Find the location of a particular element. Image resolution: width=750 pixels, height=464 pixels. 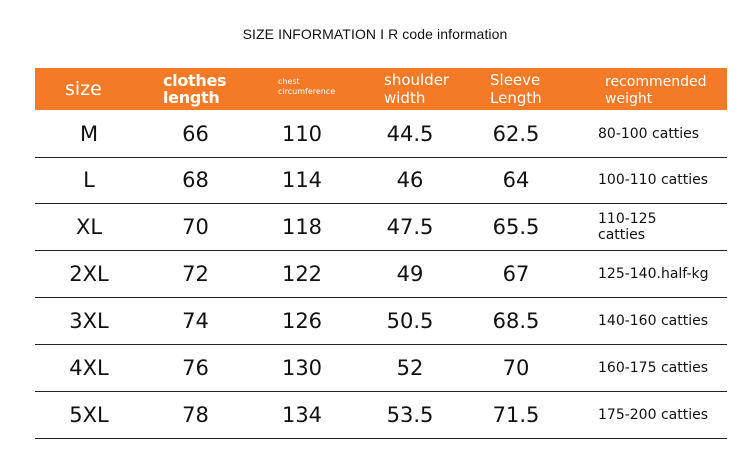

page-title: SIZE INFORMATION I R code information is located at coordinates (375, 34).